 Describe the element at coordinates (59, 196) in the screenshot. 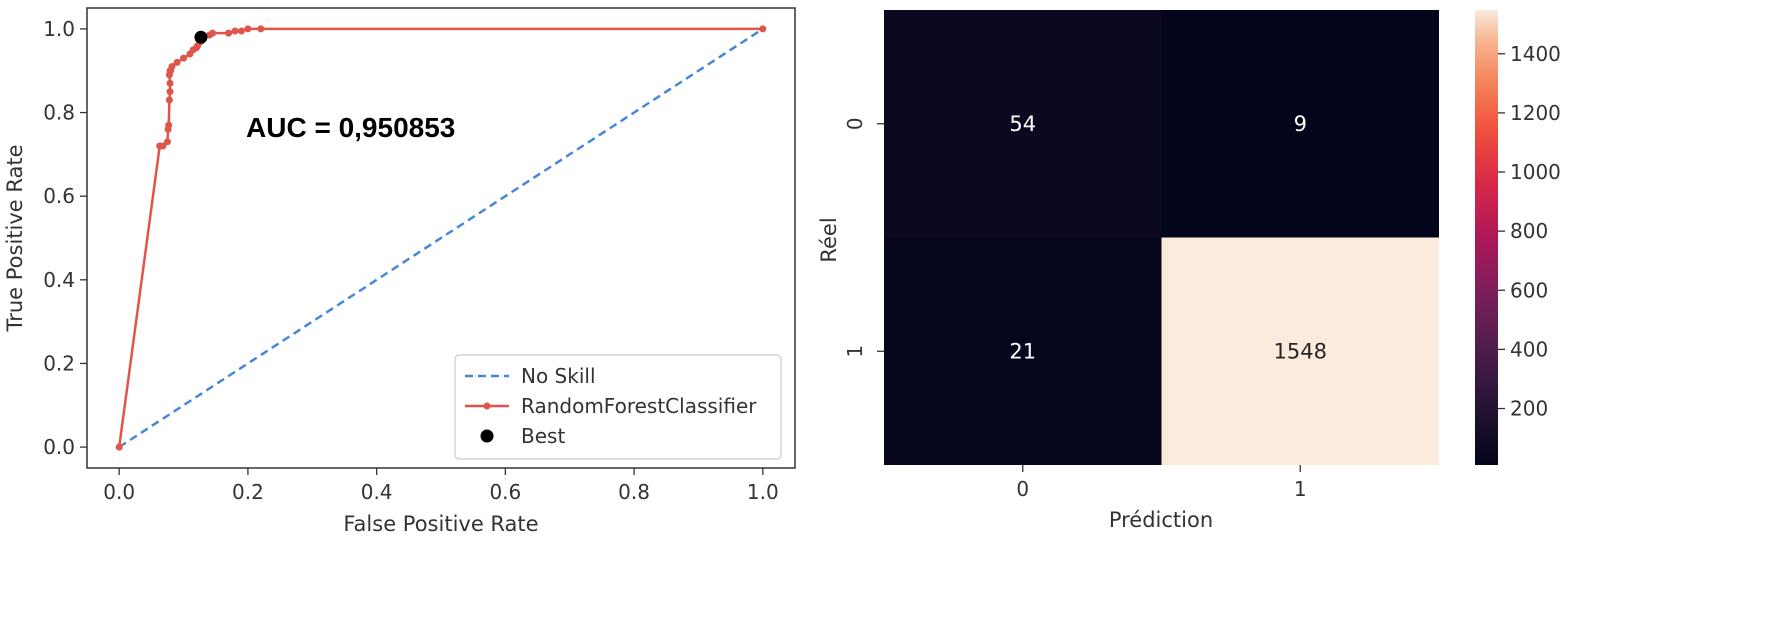

I see `roc-y-tick-label: 0.6` at that location.